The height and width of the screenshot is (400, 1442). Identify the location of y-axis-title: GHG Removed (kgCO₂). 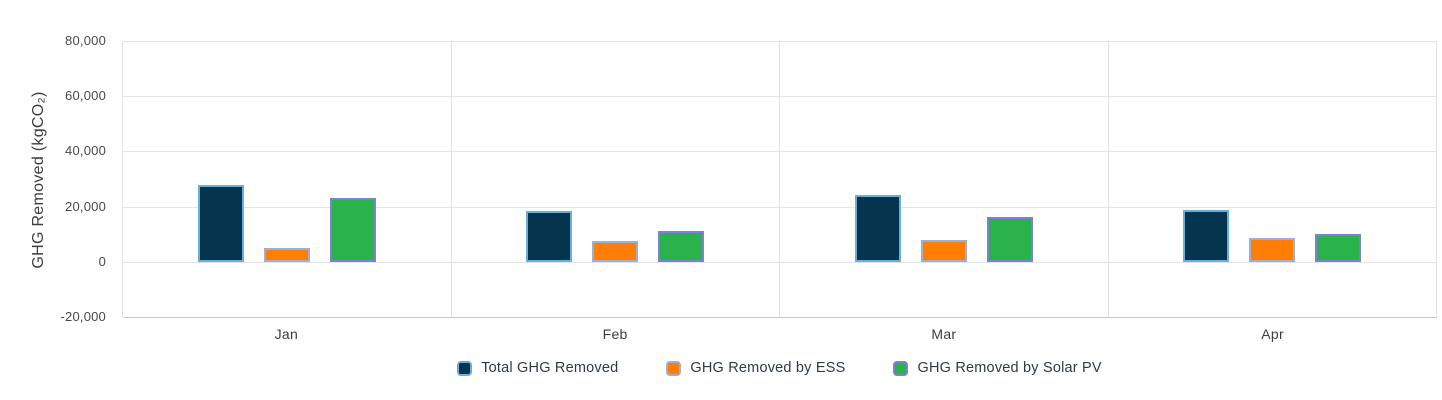
(38, 180).